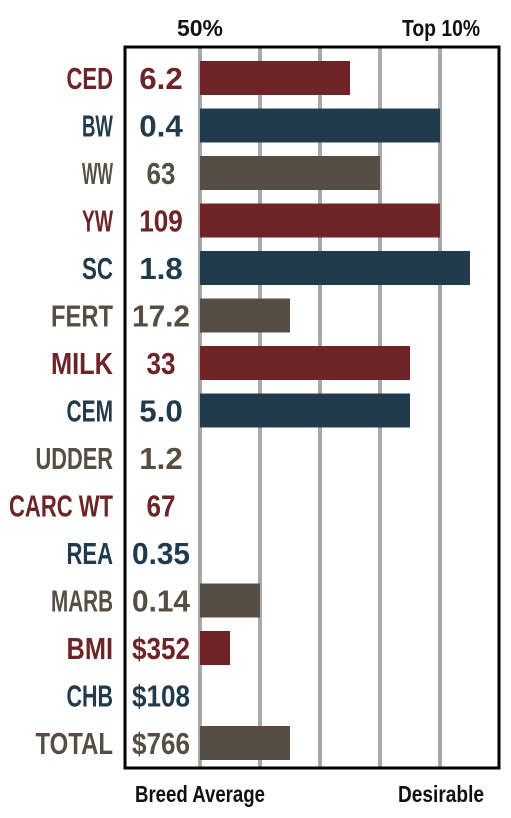 This screenshot has width=511, height=818. What do you see at coordinates (161, 458) in the screenshot?
I see `row-value: 1.2` at bounding box center [161, 458].